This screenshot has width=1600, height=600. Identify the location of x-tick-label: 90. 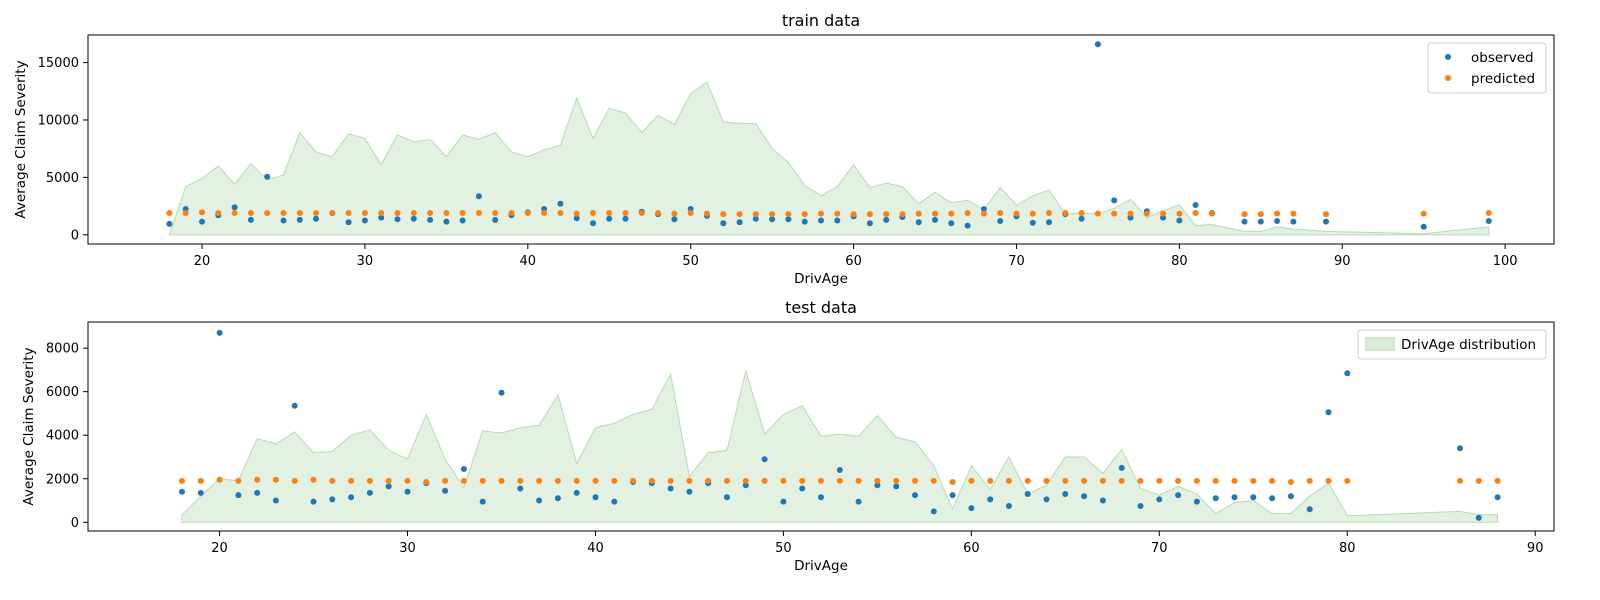
(1535, 548).